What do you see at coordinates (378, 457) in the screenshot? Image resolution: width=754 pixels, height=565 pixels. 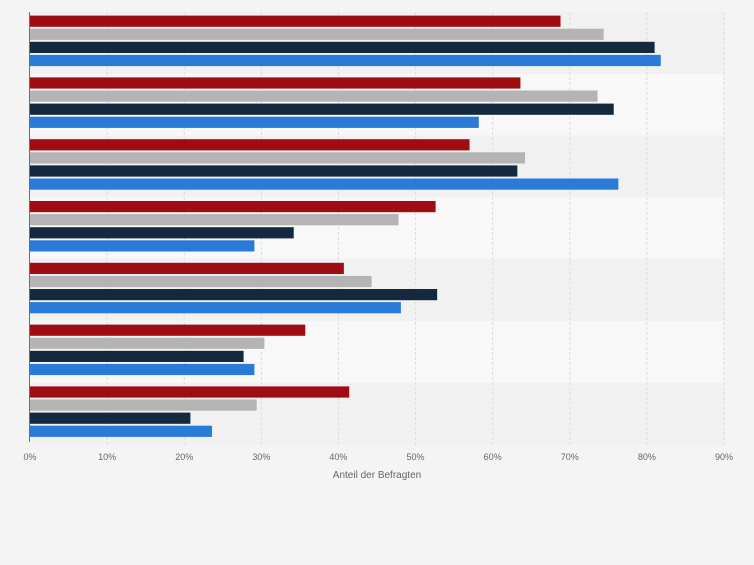 I see `x-axis-ticks: 0% 10% 20% 30% 40% 50% 60% 70% 80% 90%` at bounding box center [378, 457].